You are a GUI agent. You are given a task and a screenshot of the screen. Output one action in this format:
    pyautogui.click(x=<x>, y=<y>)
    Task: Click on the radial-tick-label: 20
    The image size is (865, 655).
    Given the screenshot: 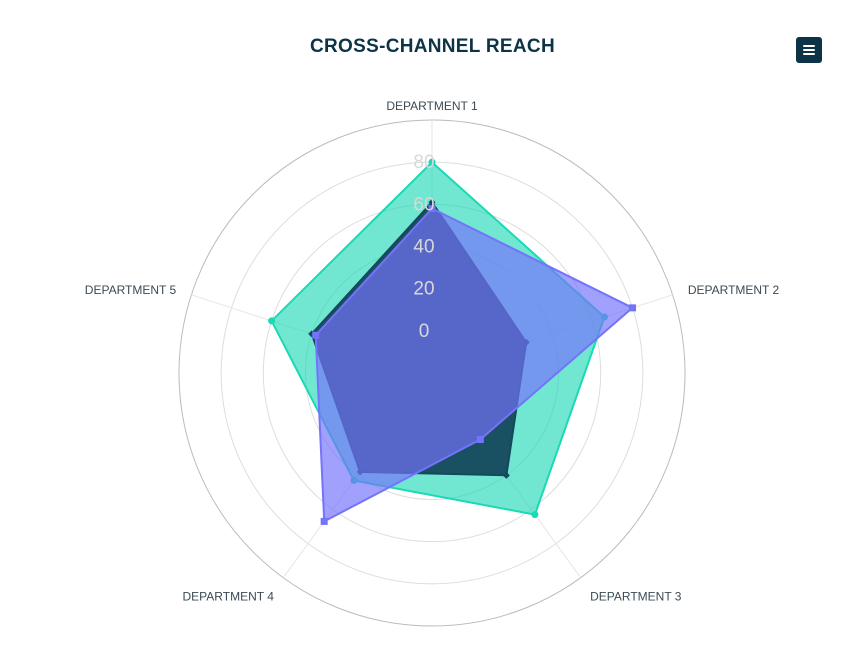 What is the action you would take?
    pyautogui.click(x=423, y=289)
    